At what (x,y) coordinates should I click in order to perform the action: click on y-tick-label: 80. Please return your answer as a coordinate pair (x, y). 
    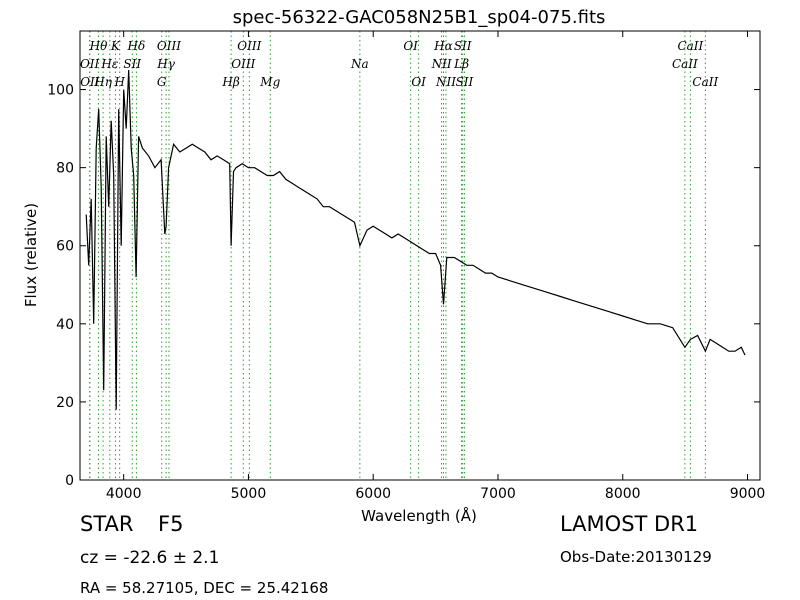
    Looking at the image, I should click on (65, 169).